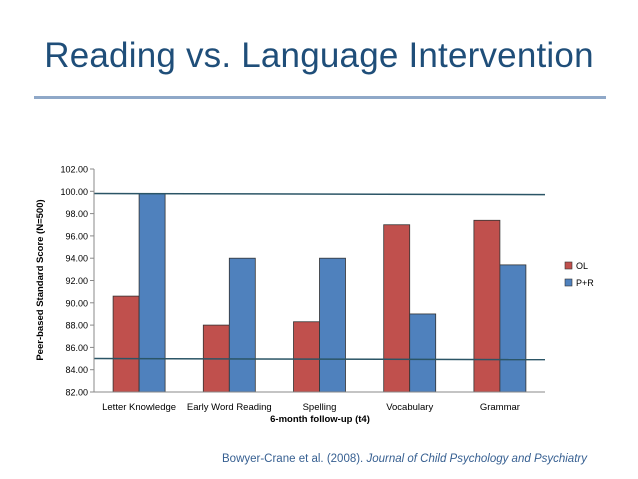 The height and width of the screenshot is (479, 638). I want to click on y-tick-label: 84.00, so click(76, 370).